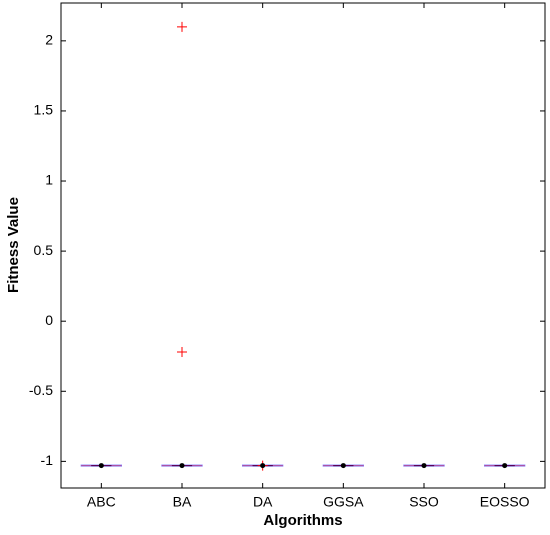 The height and width of the screenshot is (535, 550). I want to click on y-tick-label: 2, so click(49, 40).